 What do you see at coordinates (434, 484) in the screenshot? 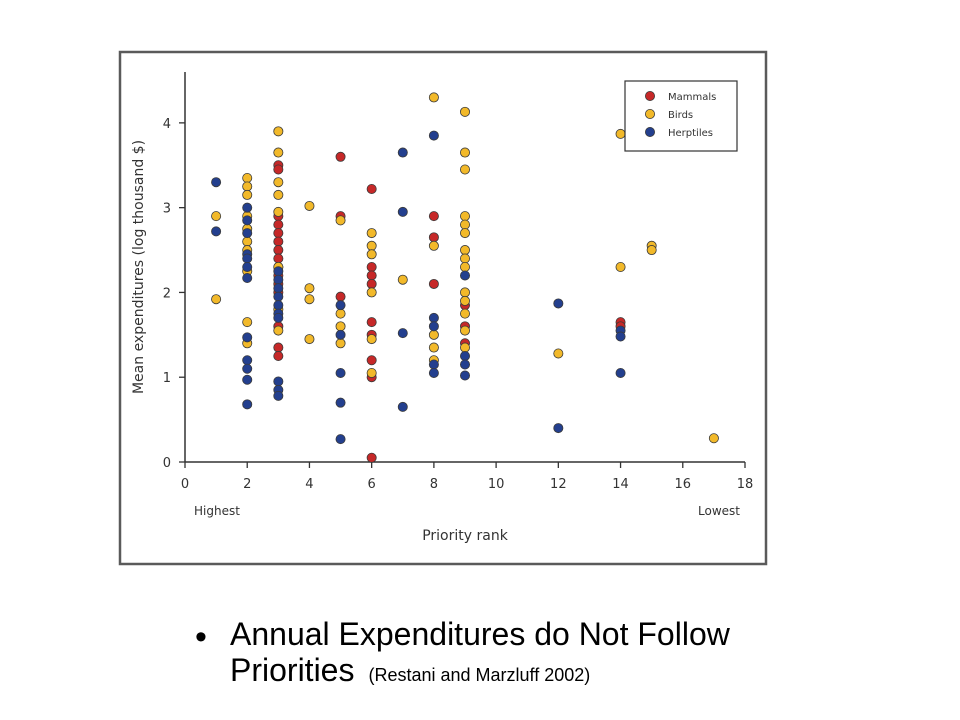
I see `x-tick-label: 8` at bounding box center [434, 484].